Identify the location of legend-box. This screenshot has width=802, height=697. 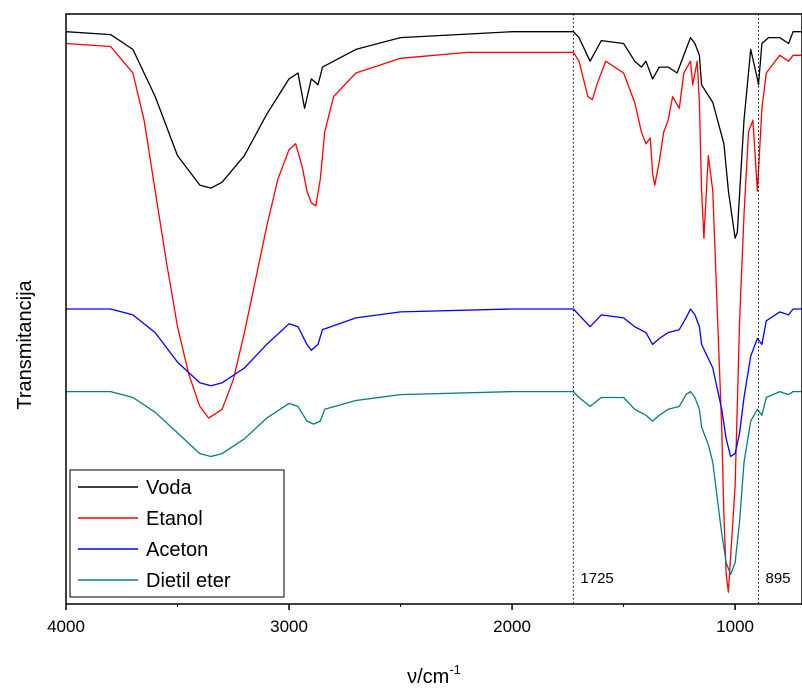
(177, 533).